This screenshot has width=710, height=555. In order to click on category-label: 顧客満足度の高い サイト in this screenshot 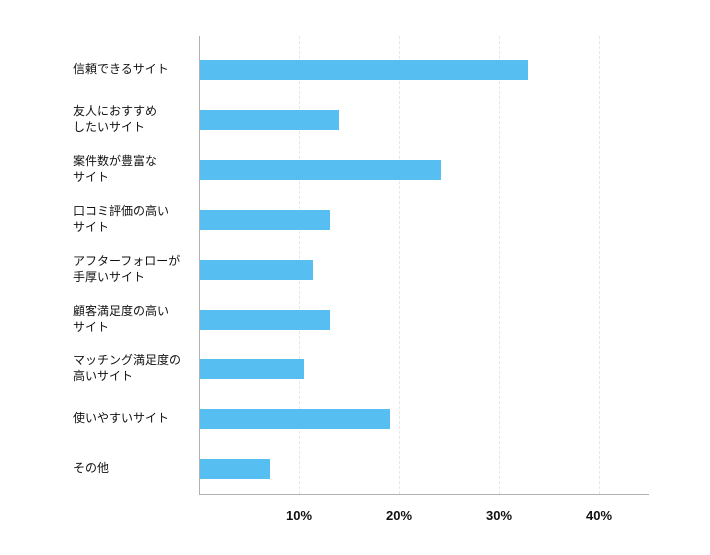, I will do `click(121, 319)`.